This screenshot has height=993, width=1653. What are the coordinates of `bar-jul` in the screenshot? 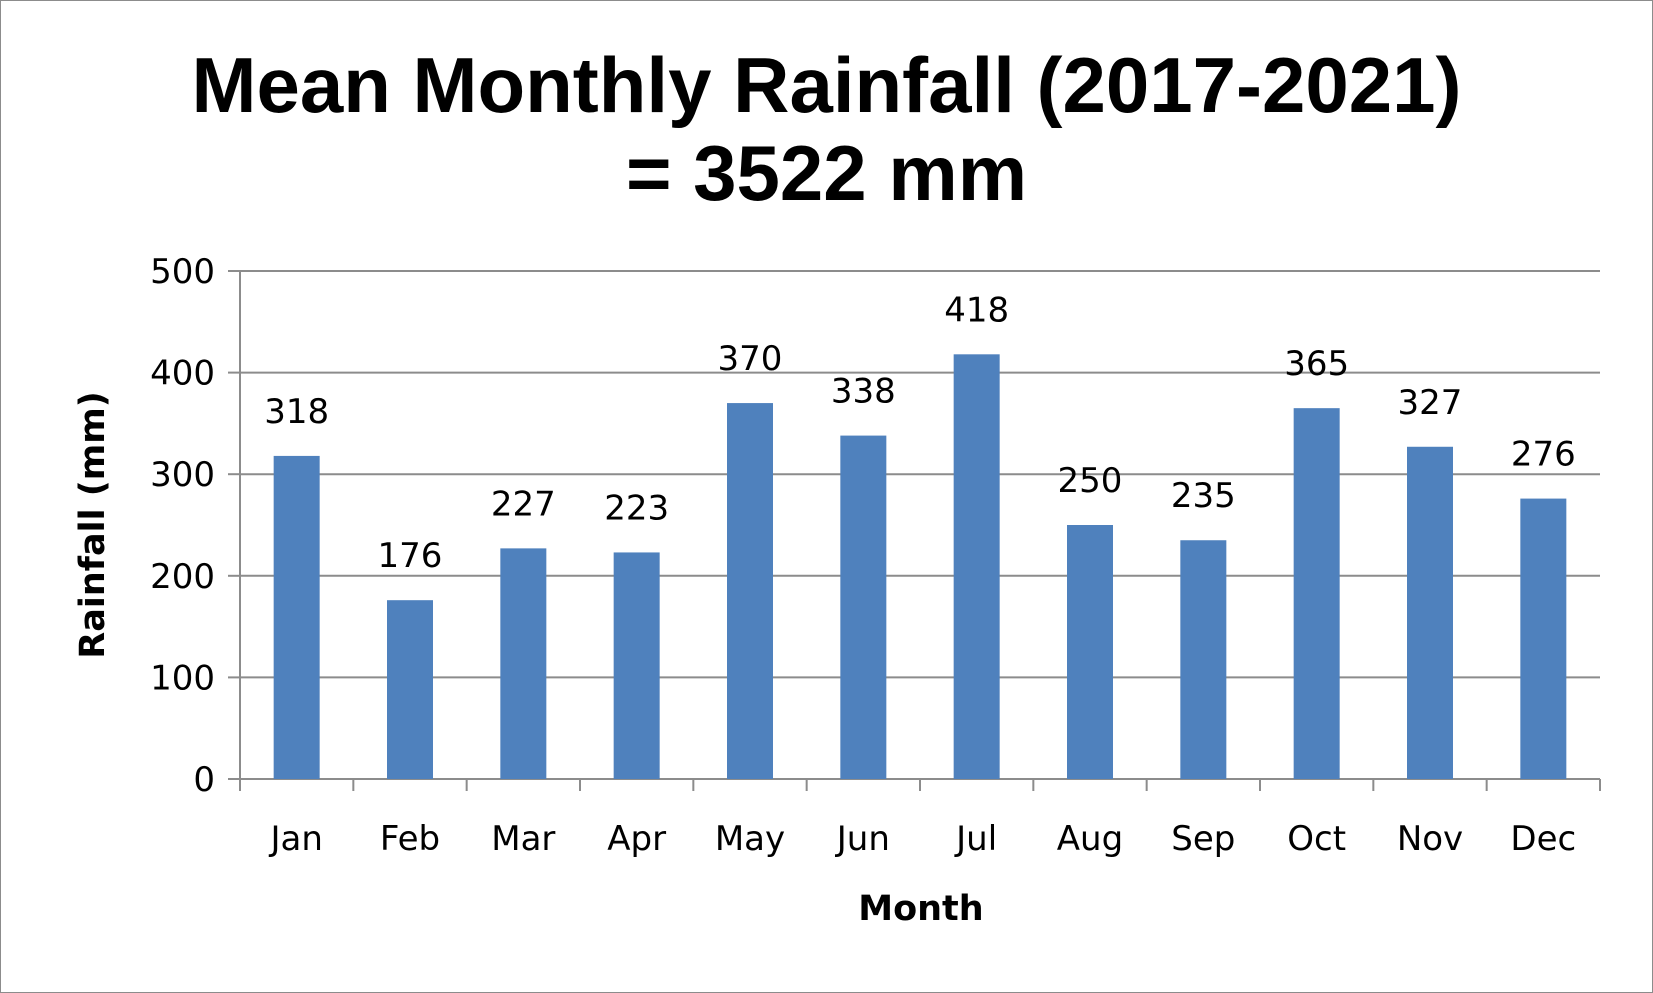 It's located at (976, 566).